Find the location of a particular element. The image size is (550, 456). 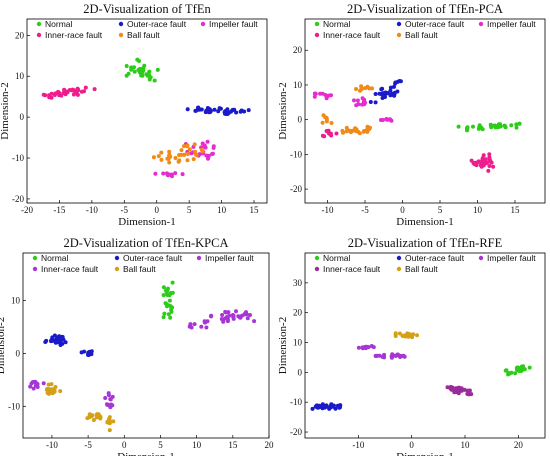

x-tick-label: 0 is located at coordinates (124, 445).